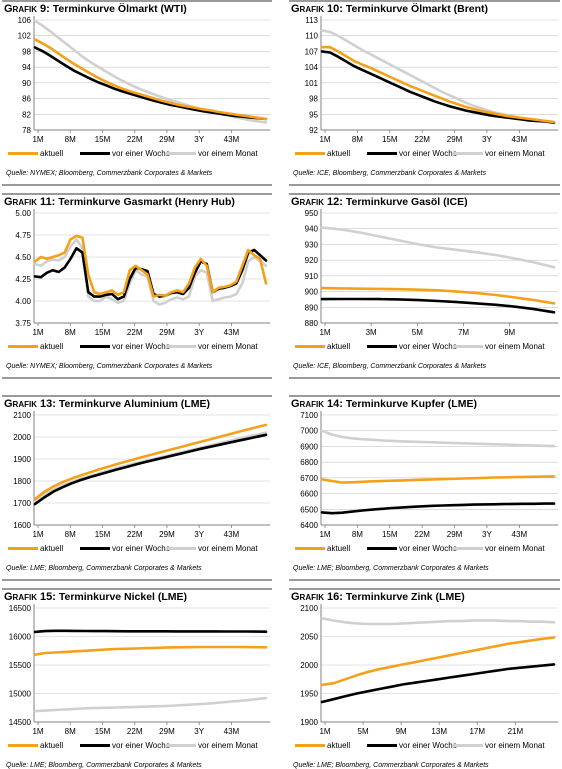  Describe the element at coordinates (26, 130) in the screenshot. I see `y-tick-label: 78` at that location.